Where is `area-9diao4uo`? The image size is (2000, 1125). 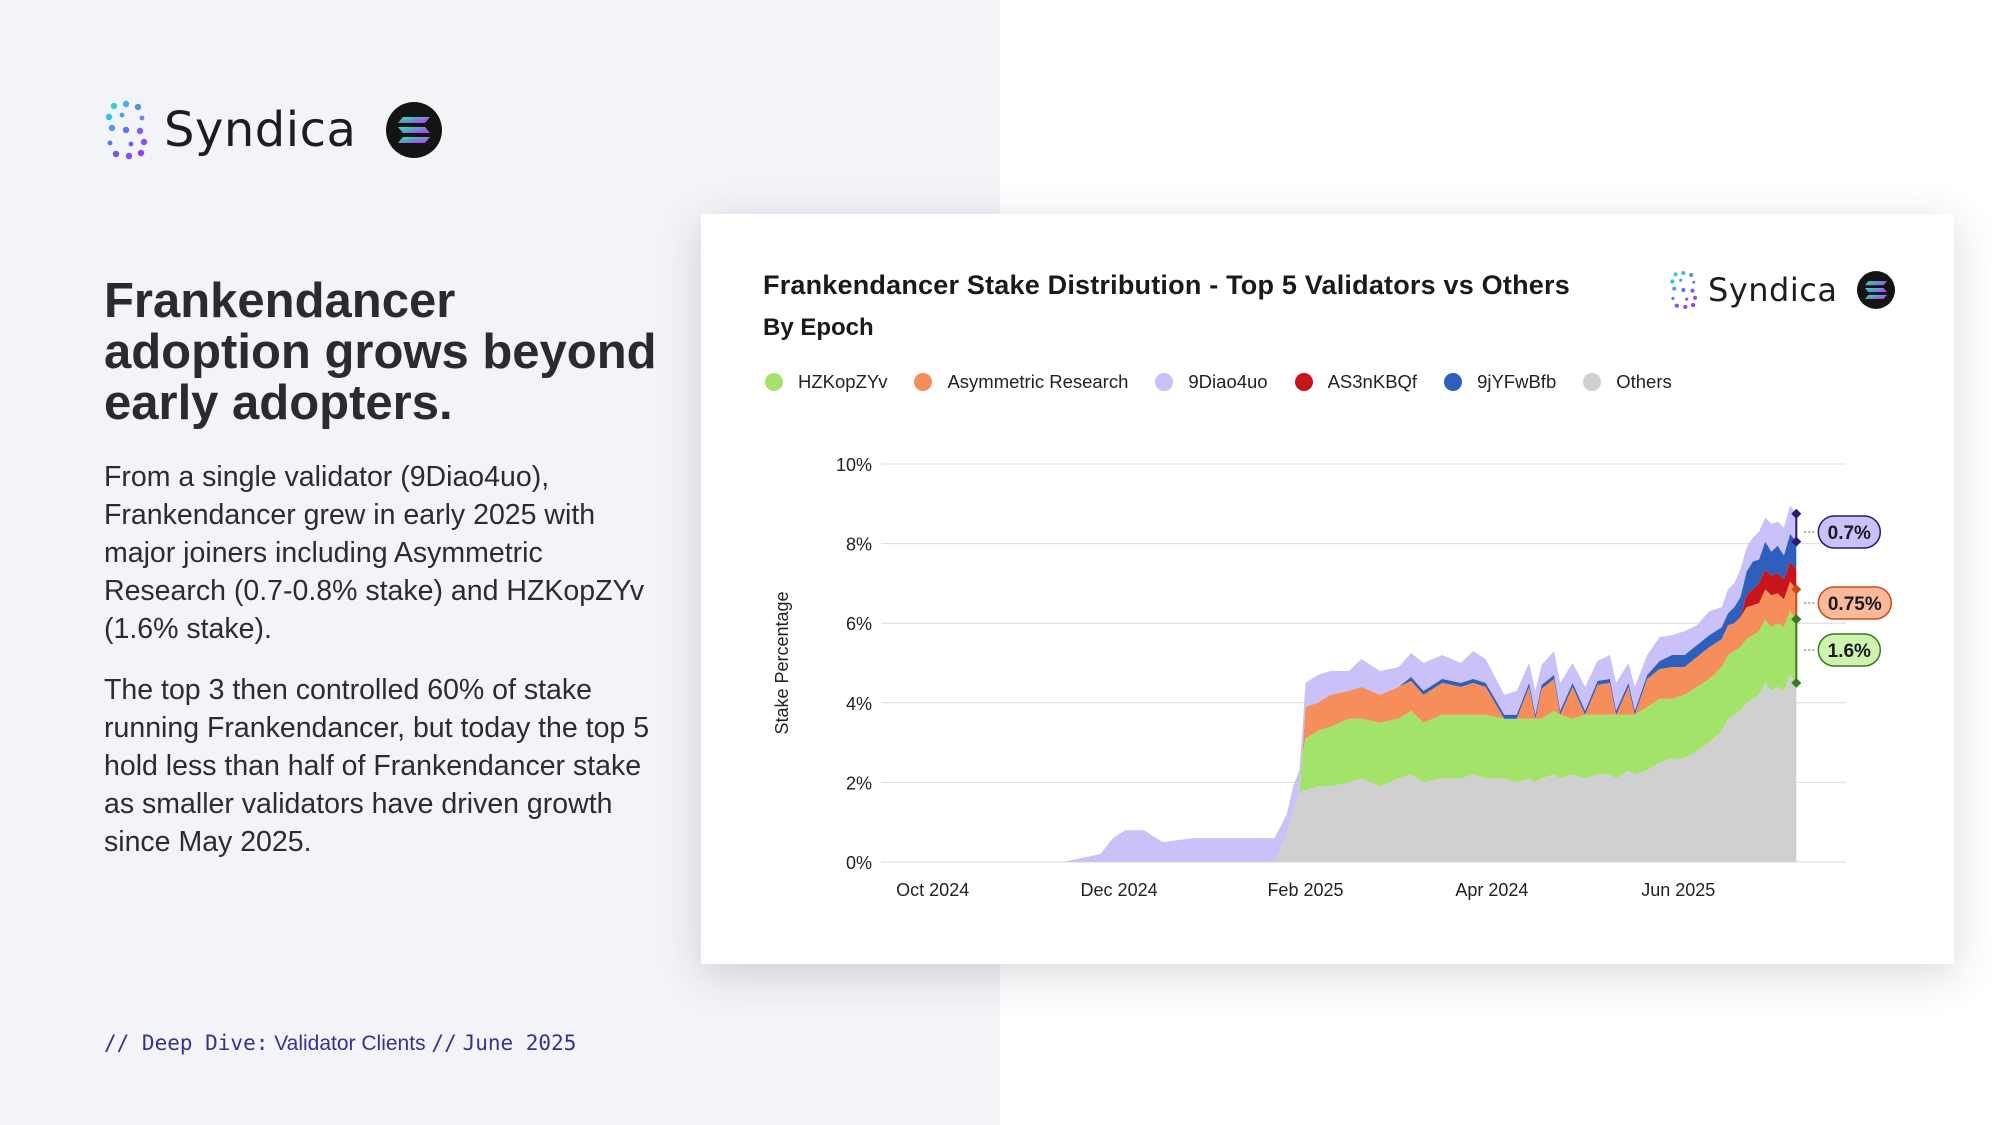 area-9diao4uo is located at coordinates (1340, 683).